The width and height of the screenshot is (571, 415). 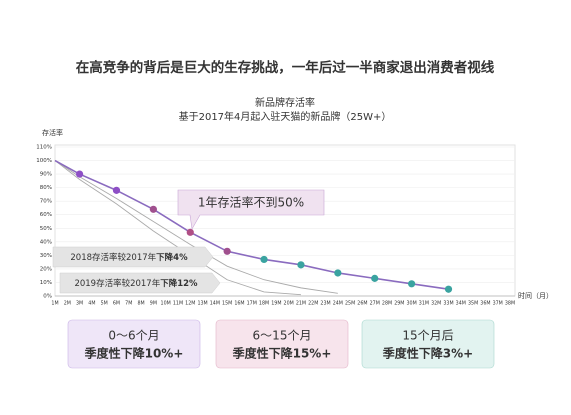 What do you see at coordinates (301, 304) in the screenshot?
I see `x-tick-label: 21M` at bounding box center [301, 304].